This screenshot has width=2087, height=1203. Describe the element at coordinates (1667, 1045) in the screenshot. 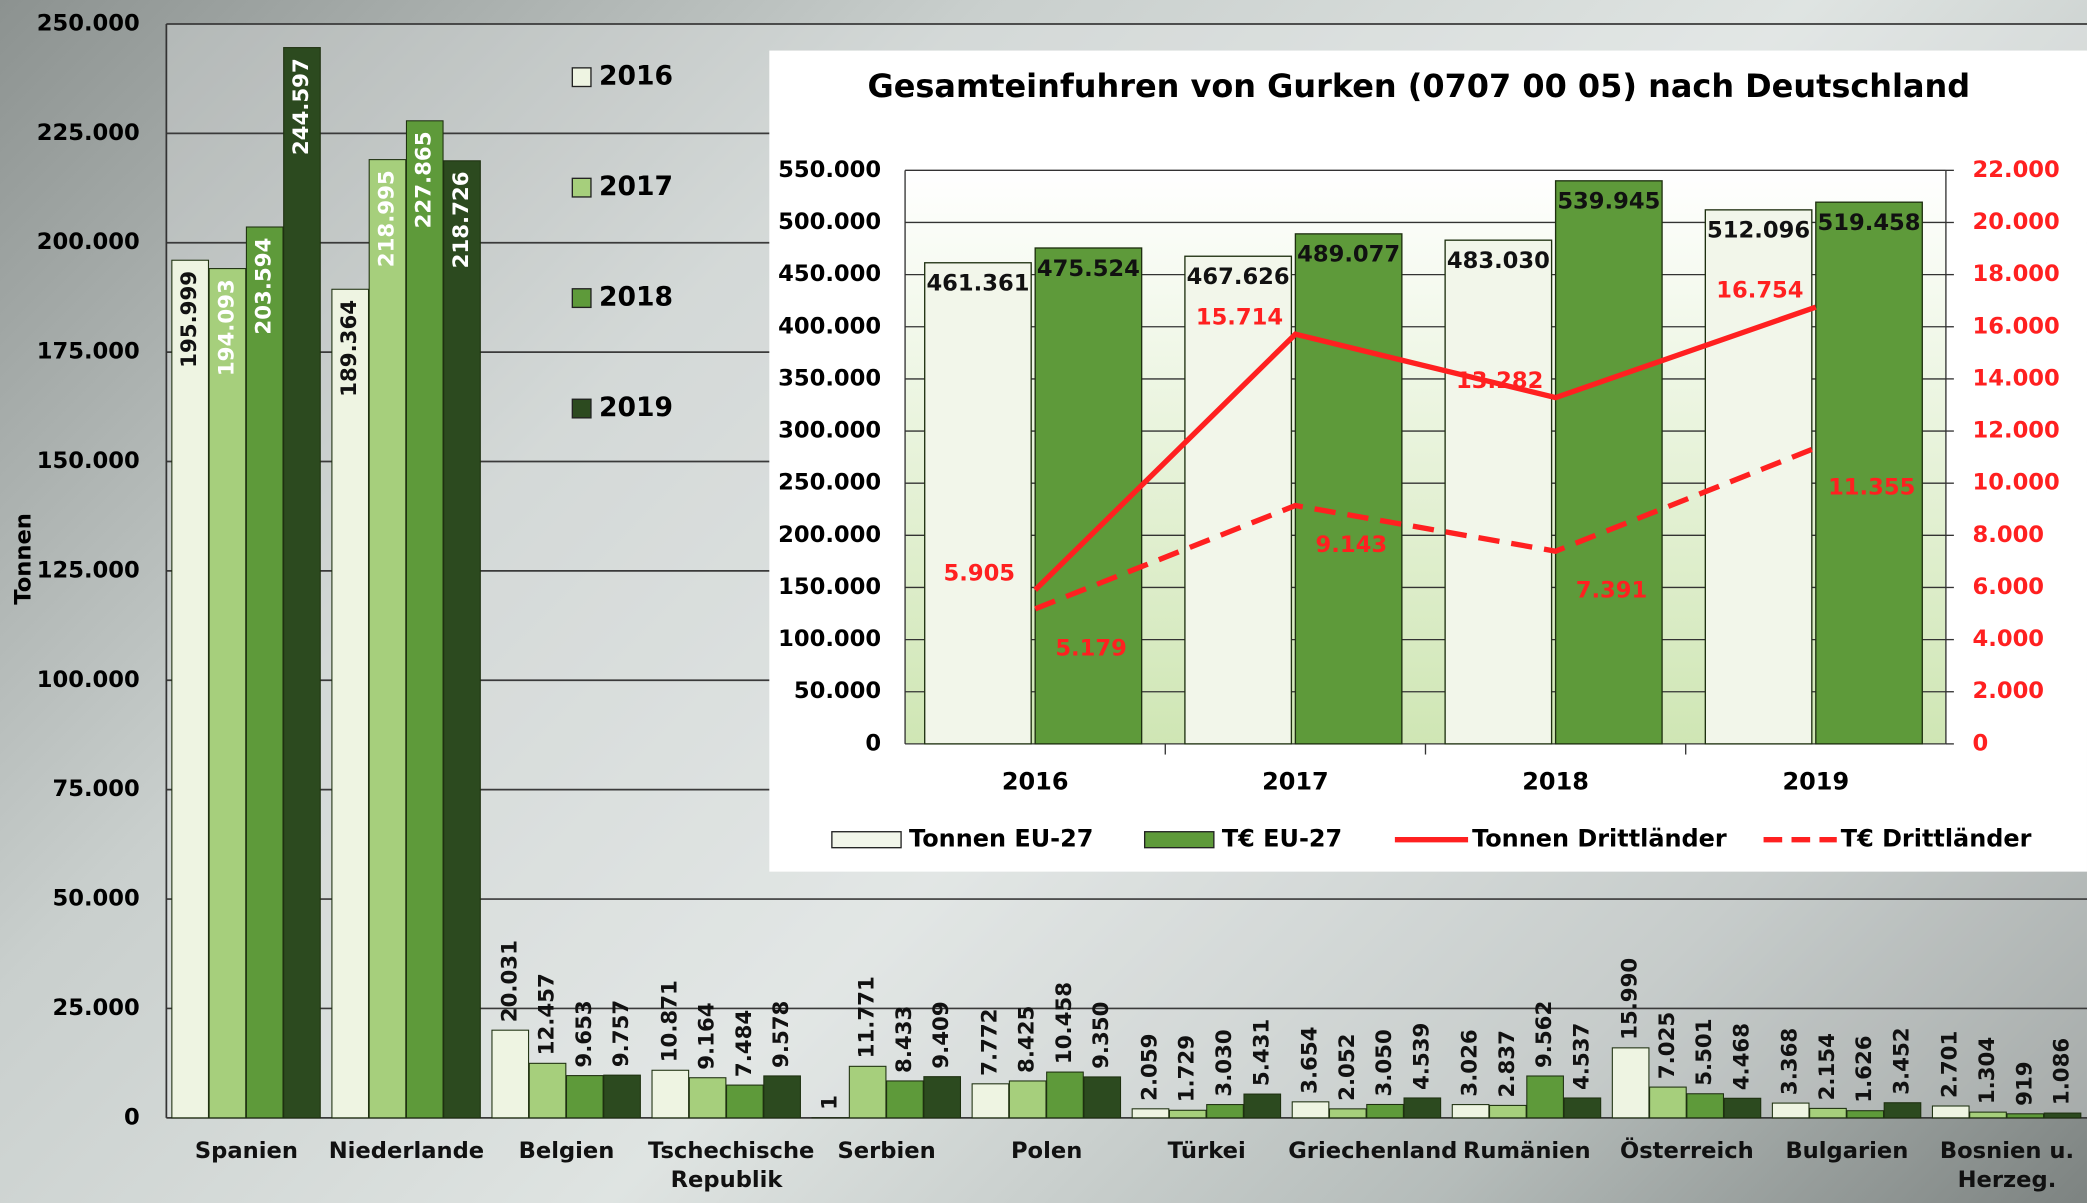

I see `value-label: 7.025` at that location.